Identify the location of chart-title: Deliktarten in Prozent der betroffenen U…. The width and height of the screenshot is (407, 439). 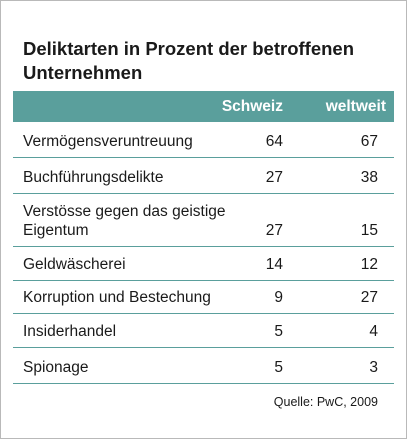
(188, 60).